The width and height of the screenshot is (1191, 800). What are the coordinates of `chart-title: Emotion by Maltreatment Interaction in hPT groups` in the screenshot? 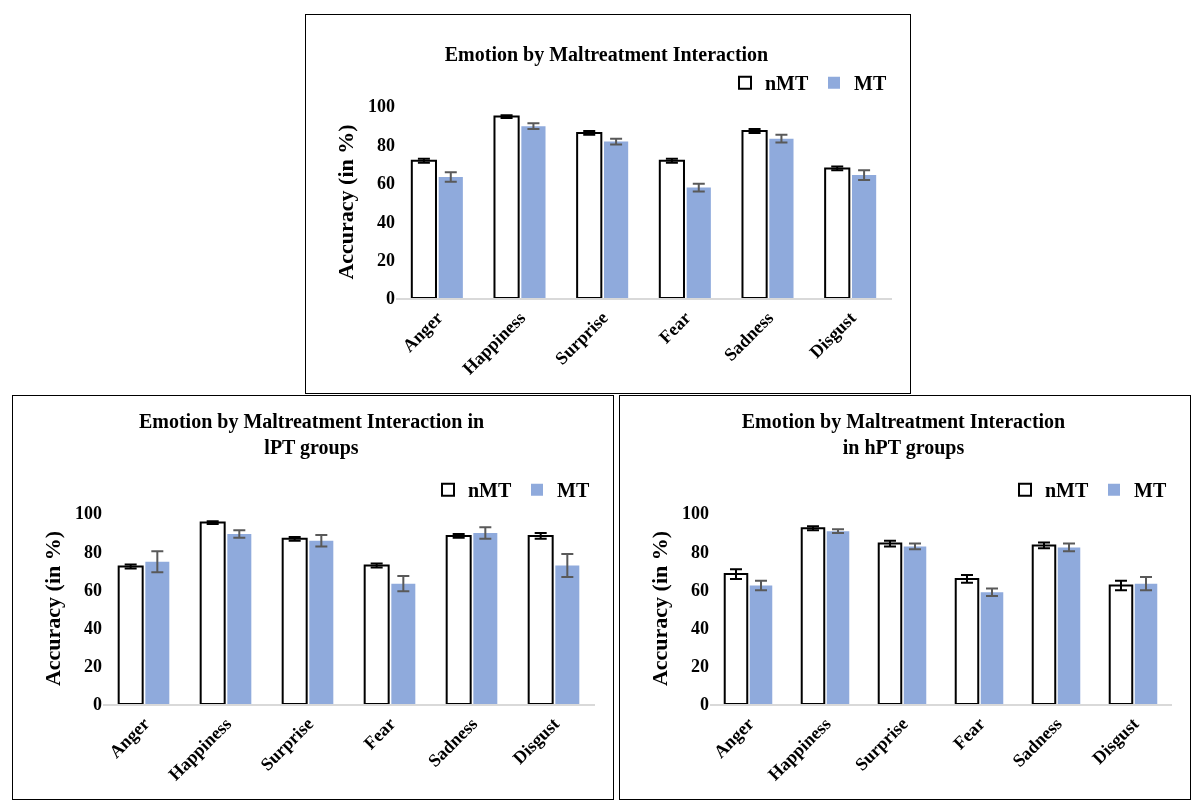 It's located at (903, 434).